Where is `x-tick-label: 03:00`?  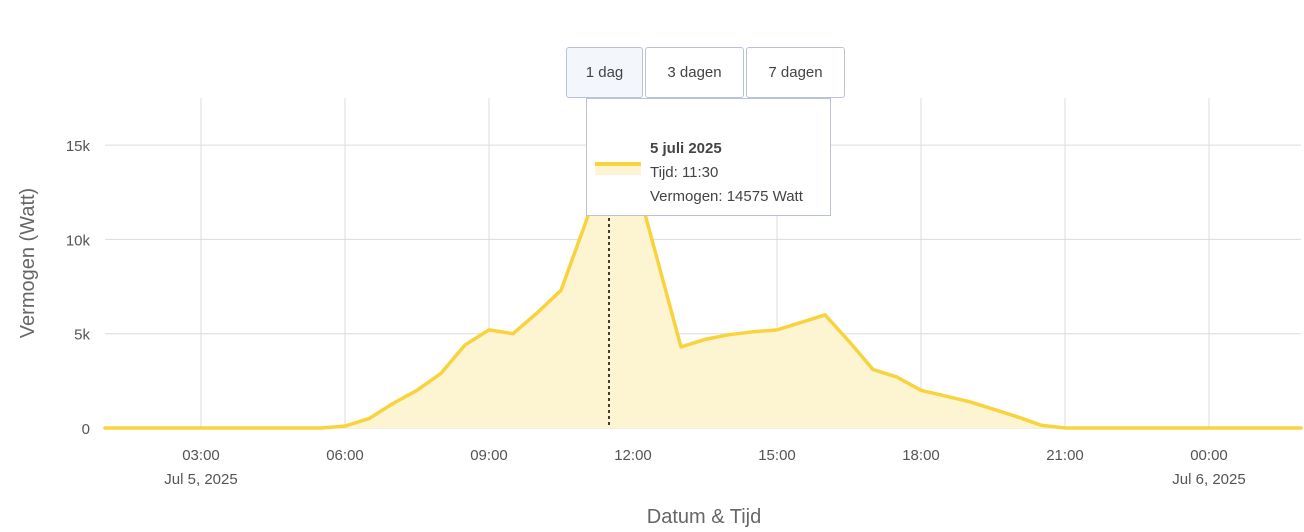 x-tick-label: 03:00 is located at coordinates (201, 455).